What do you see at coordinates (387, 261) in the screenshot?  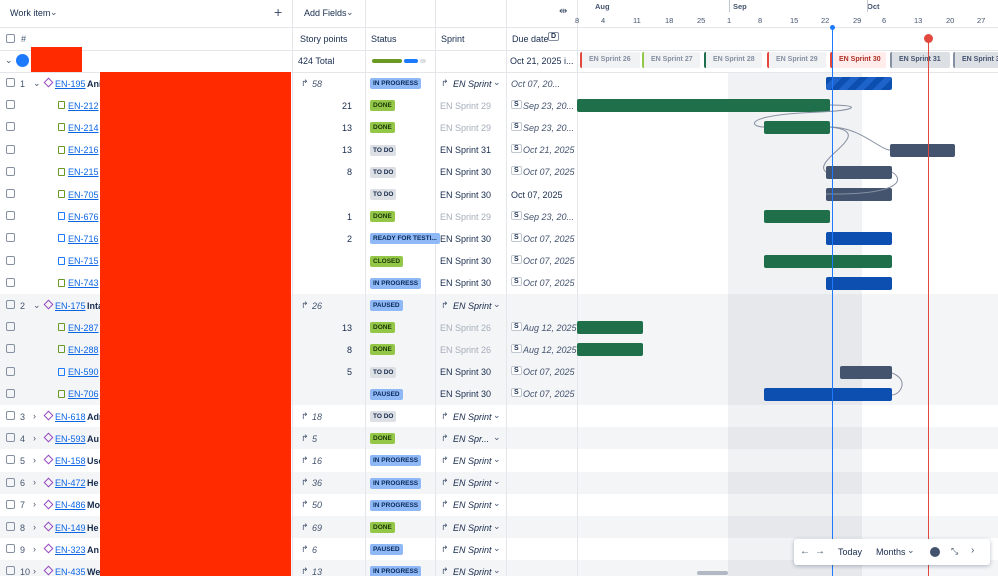 I see `status: CLOSED` at bounding box center [387, 261].